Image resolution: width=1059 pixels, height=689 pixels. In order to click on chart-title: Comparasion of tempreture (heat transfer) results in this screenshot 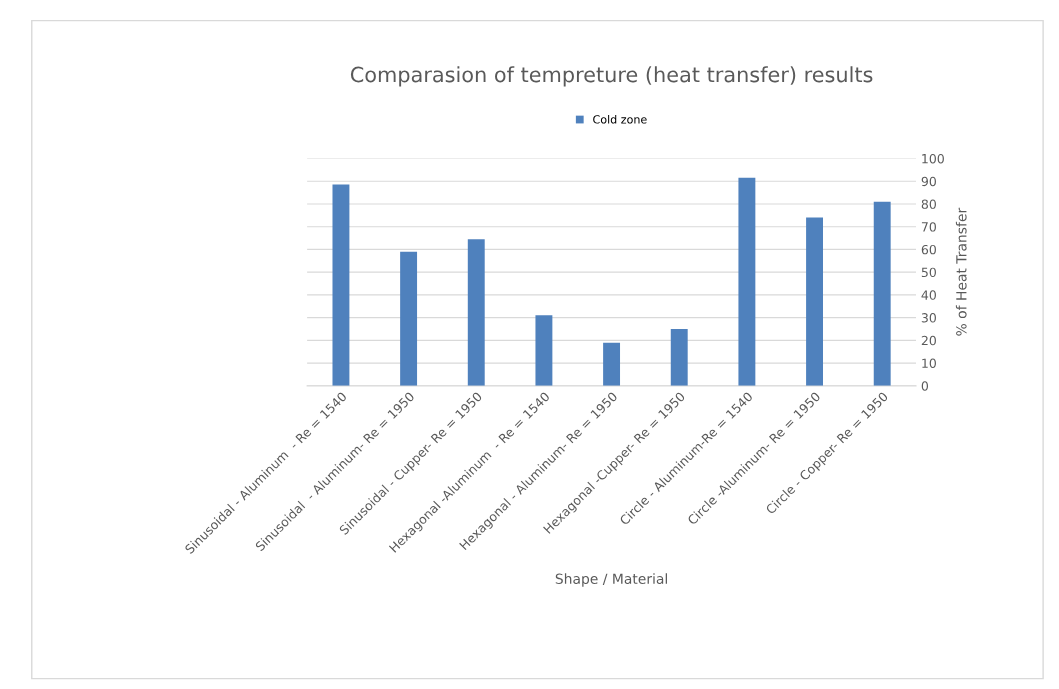, I will do `click(611, 76)`.